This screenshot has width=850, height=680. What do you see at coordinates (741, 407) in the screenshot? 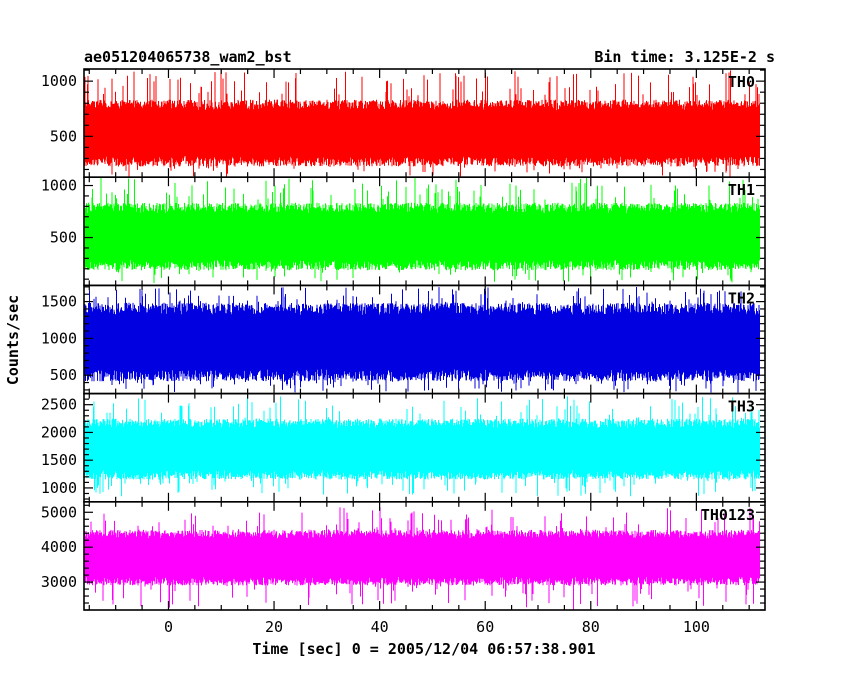
I see `series-label-th3: TH3` at bounding box center [741, 407].